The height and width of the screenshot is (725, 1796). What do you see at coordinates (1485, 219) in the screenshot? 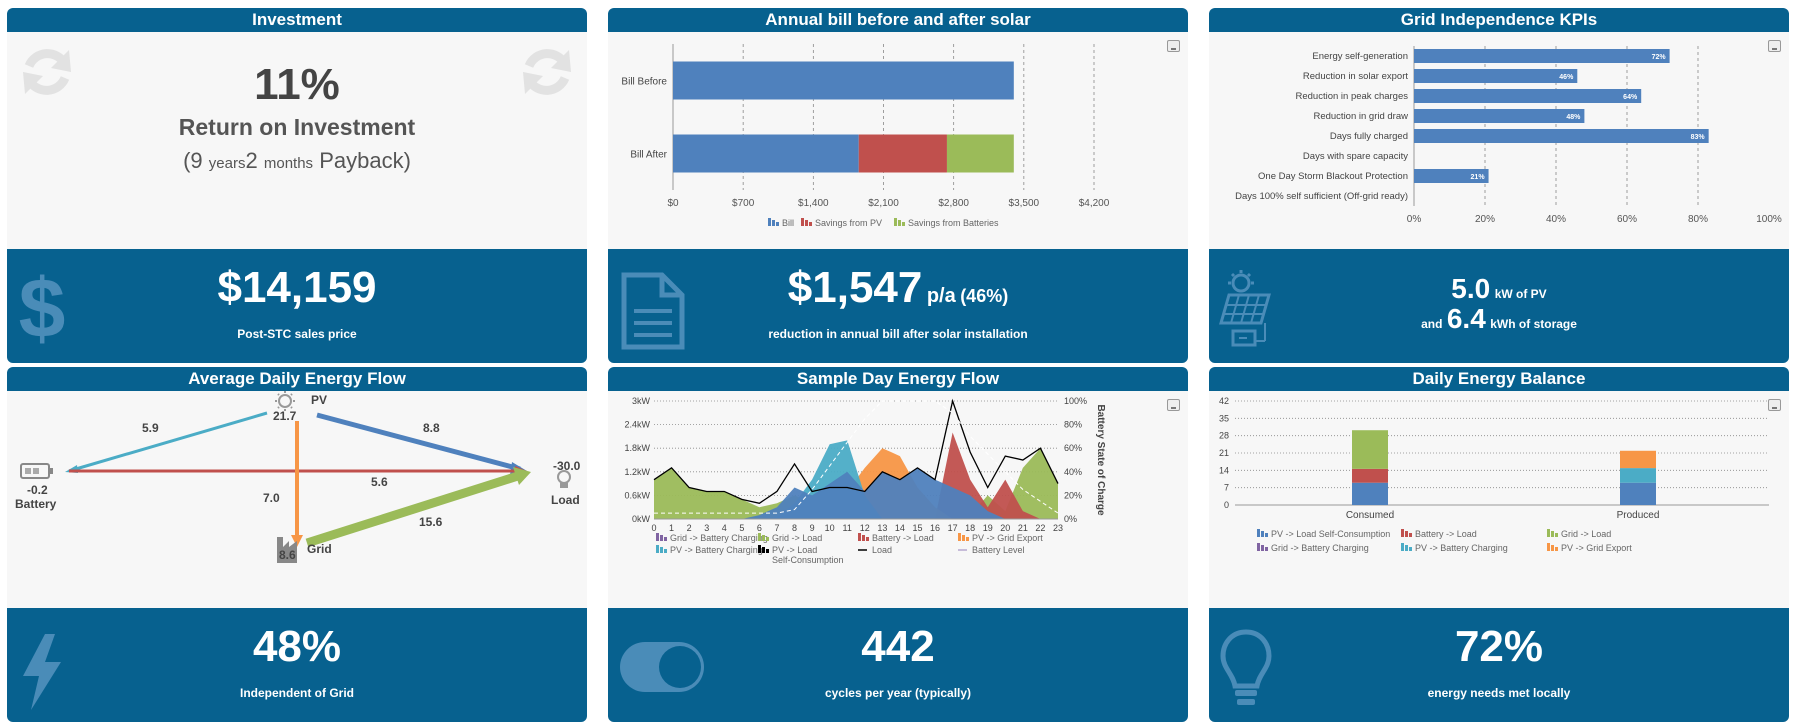
I see `x-tick-label: 20%` at bounding box center [1485, 219].